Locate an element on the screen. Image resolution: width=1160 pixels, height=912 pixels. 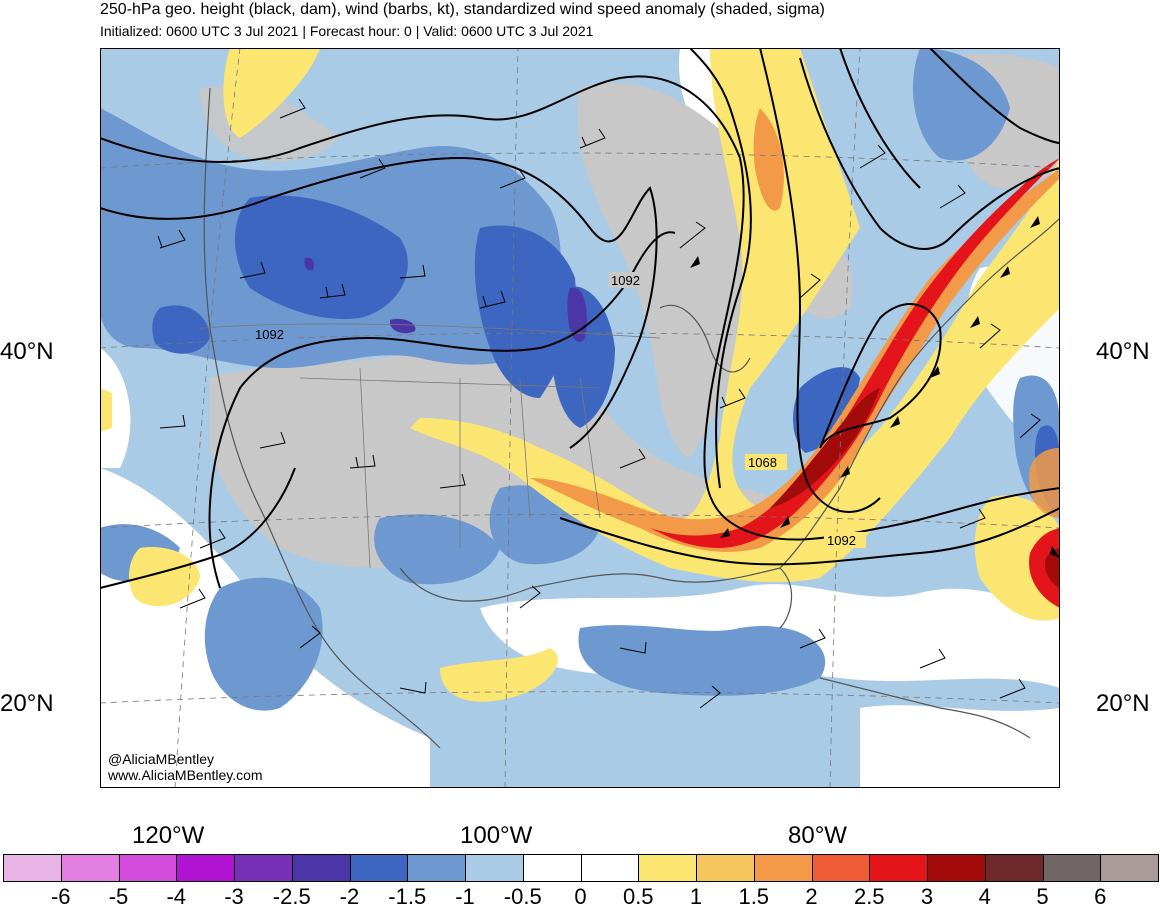
wind-pennants is located at coordinates (875, 387).